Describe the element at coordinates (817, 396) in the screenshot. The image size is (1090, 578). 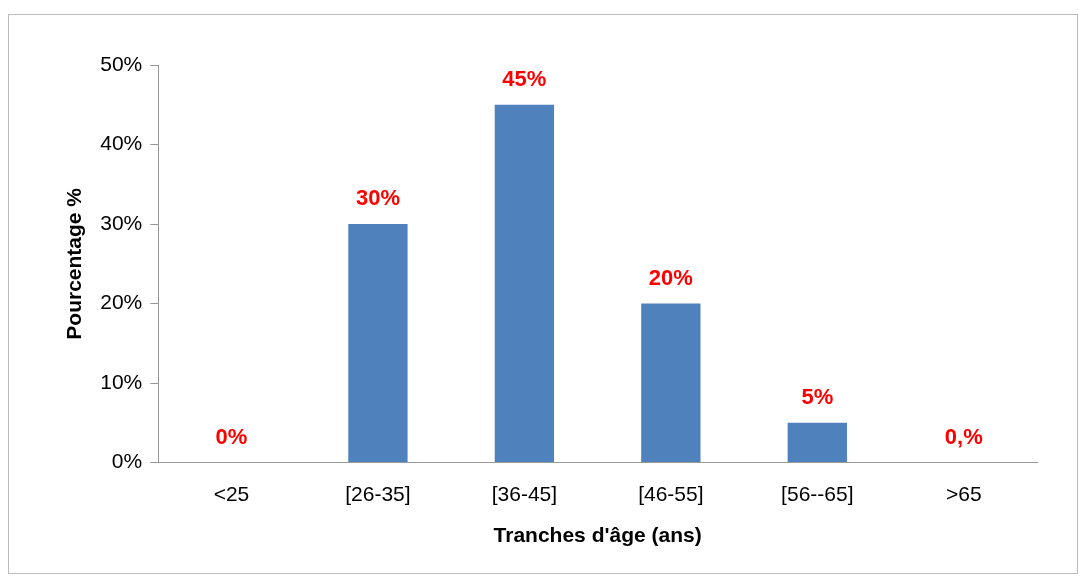
I see `data-label: 5%` at that location.